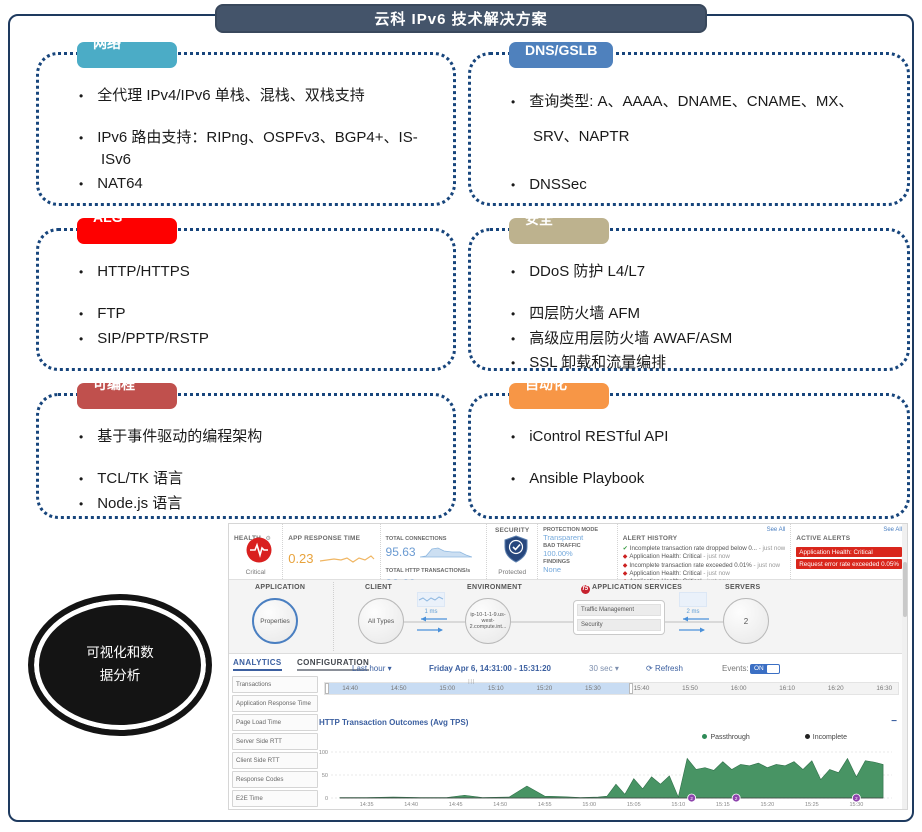 This screenshot has width=922, height=832. What do you see at coordinates (690, 688) in the screenshot?
I see `timeline-tick-label: 15:50` at bounding box center [690, 688].